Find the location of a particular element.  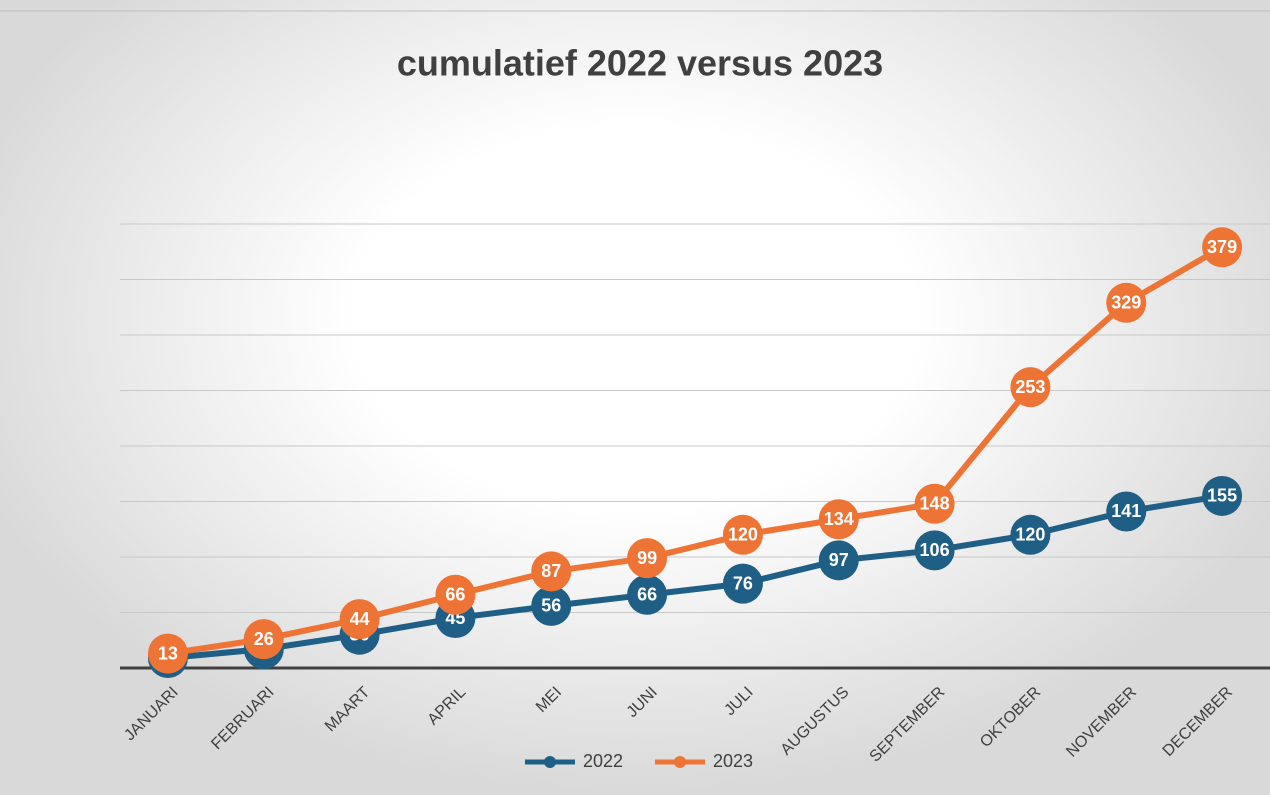

data-label: 148 is located at coordinates (935, 503).